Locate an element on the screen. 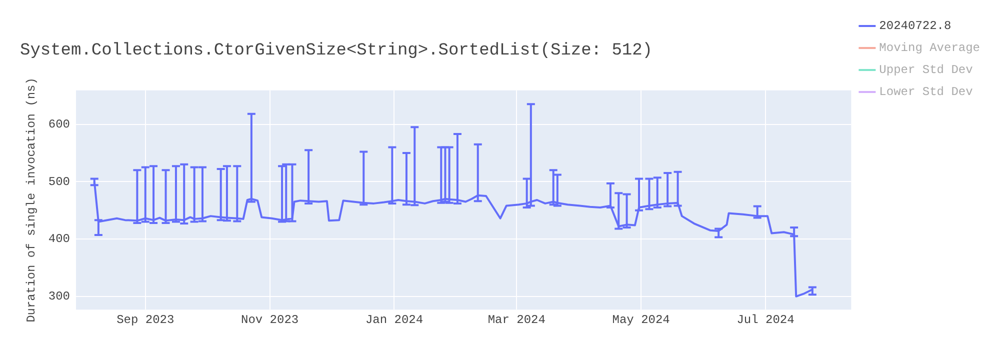 This screenshot has width=1000, height=350. legend-label: Lower Std Dev is located at coordinates (926, 92).